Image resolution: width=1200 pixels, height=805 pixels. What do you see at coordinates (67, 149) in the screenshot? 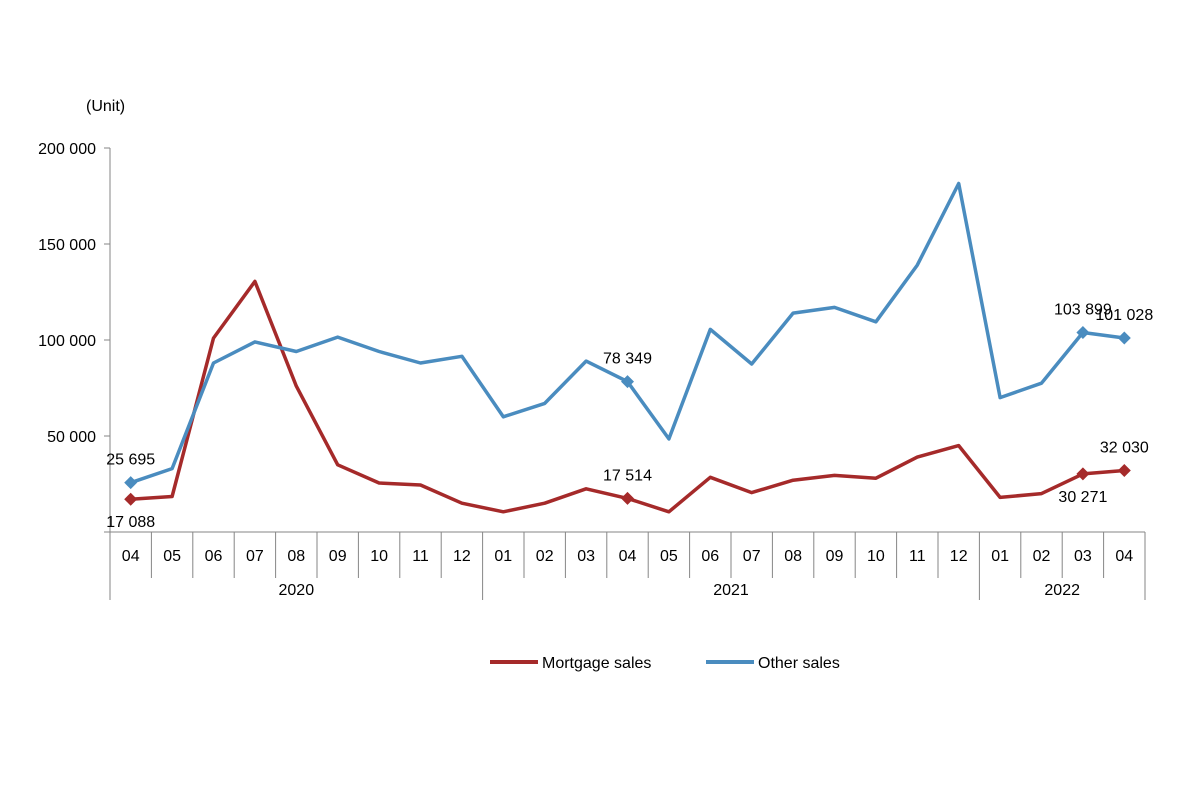
I see `y-tick-label: 200 000` at bounding box center [67, 149].